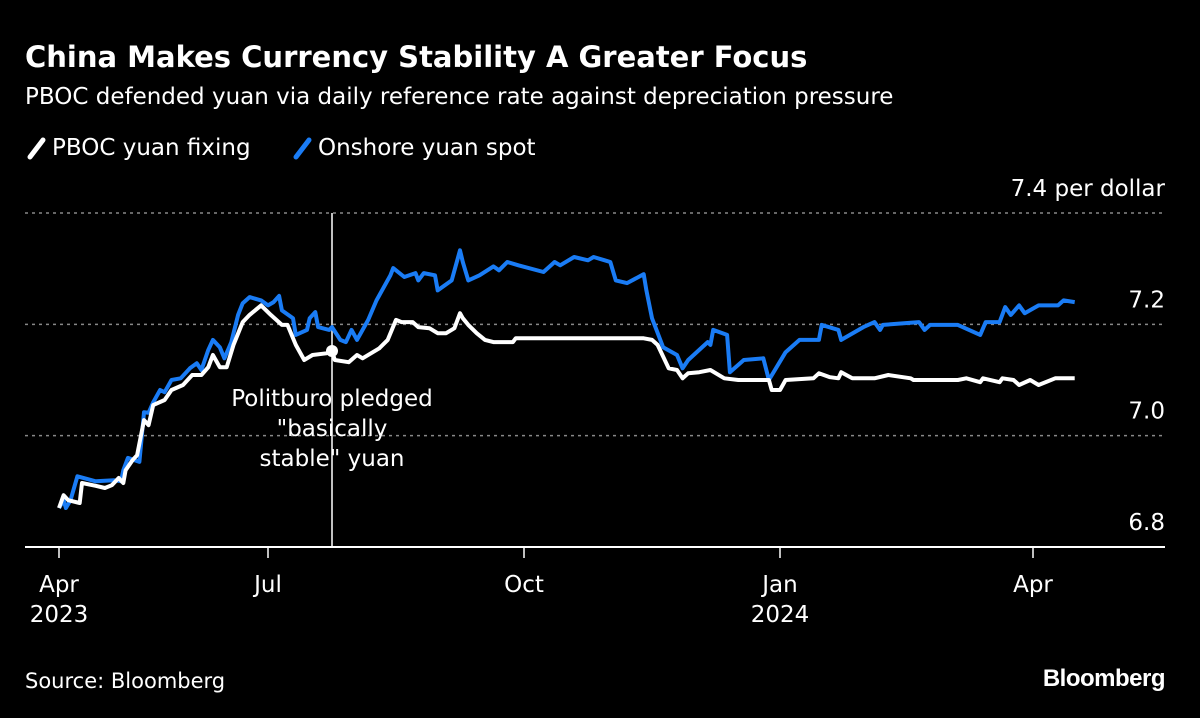  What do you see at coordinates (524, 585) in the screenshot?
I see `x-tick-label: Oct` at bounding box center [524, 585].